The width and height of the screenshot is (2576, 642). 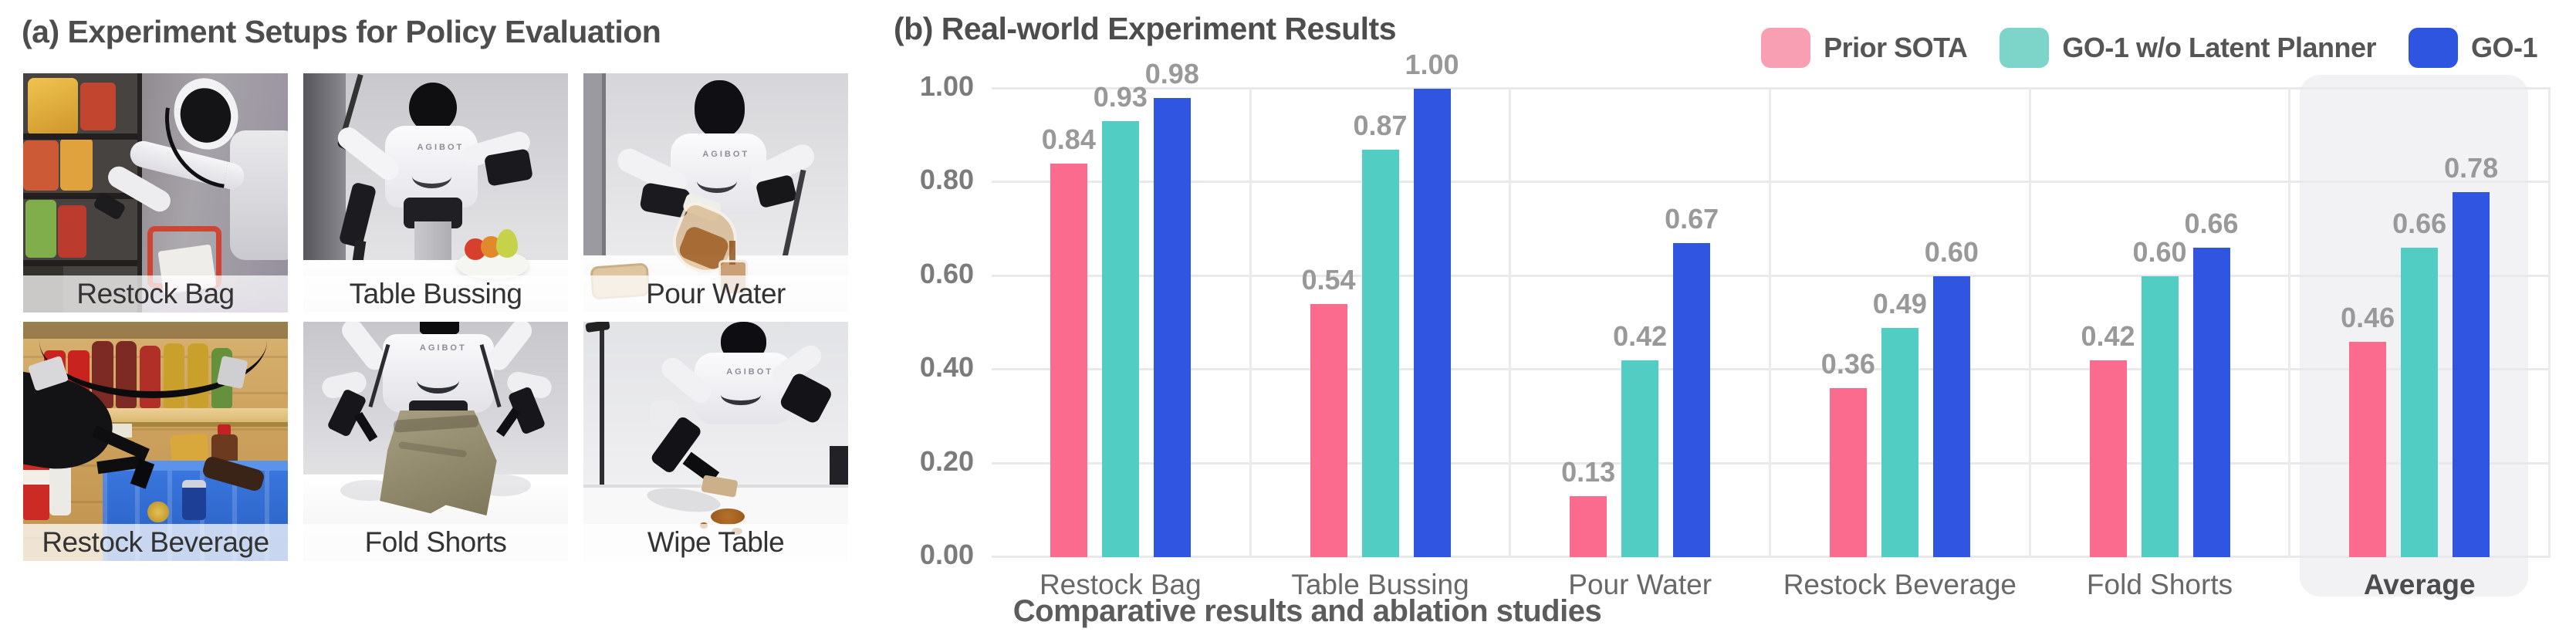 I want to click on bar-slot: 0.54, so click(x=1328, y=323).